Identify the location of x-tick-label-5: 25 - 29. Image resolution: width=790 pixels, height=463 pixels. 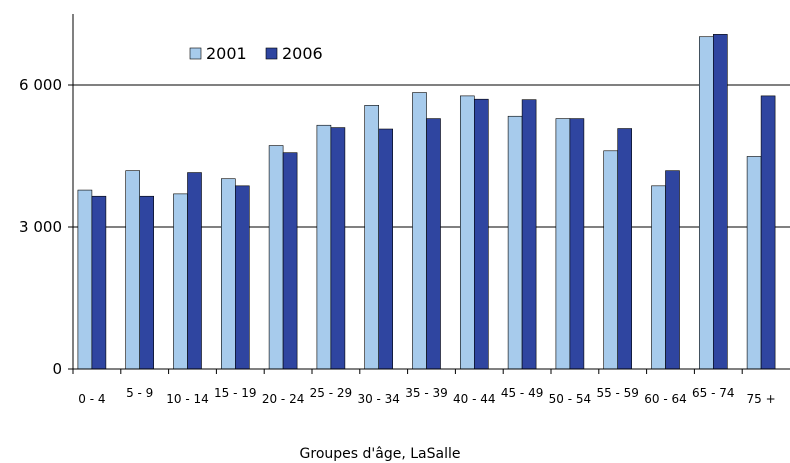
(331, 393).